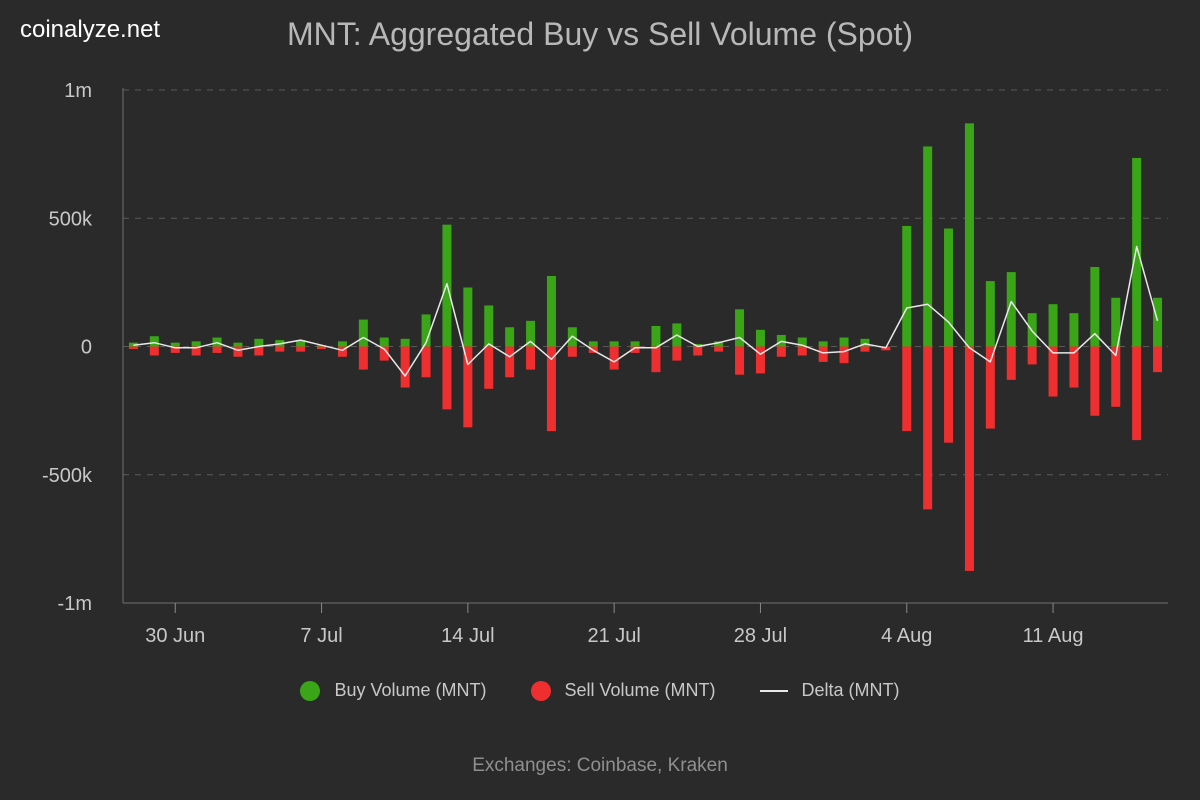 The width and height of the screenshot is (1200, 800). Describe the element at coordinates (67, 347) in the screenshot. I see `y-axis-ticks: 1m 500k 0 -500k -1m` at that location.